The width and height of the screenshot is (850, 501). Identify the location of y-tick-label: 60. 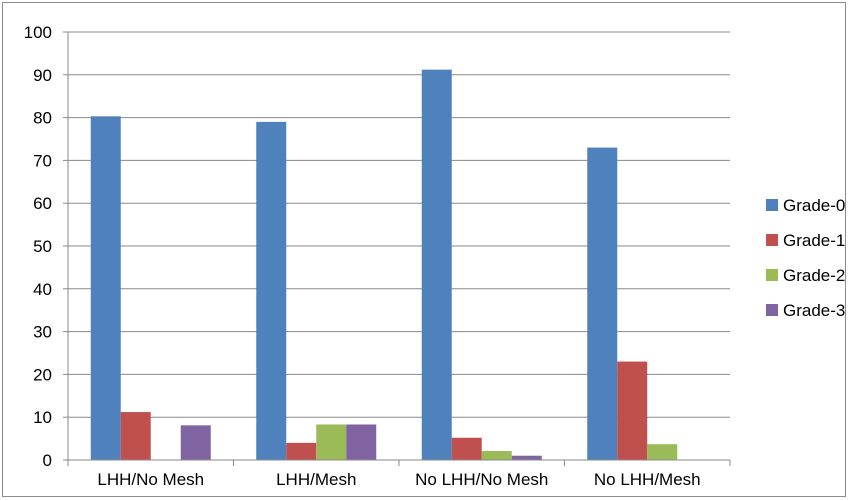
(42, 203).